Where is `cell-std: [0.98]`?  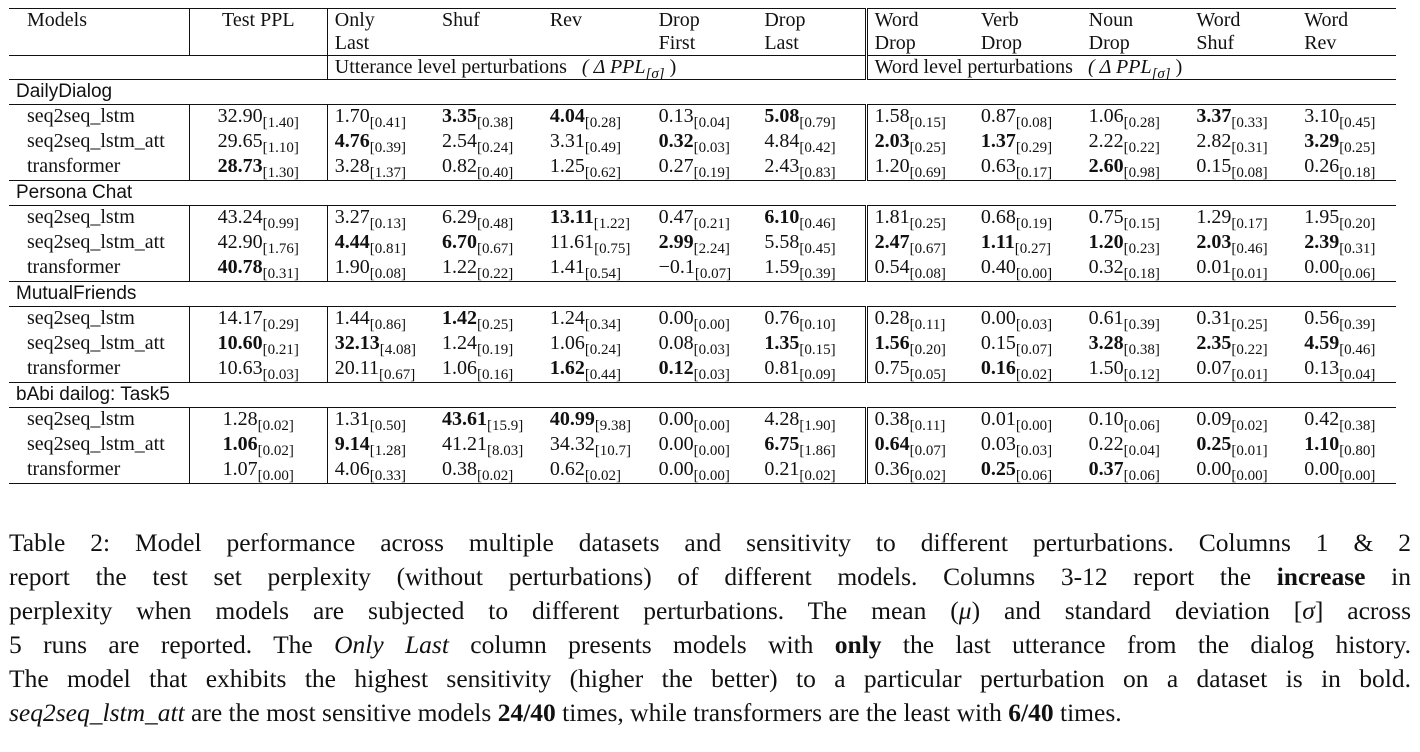
cell-std: [0.98] is located at coordinates (1141, 173).